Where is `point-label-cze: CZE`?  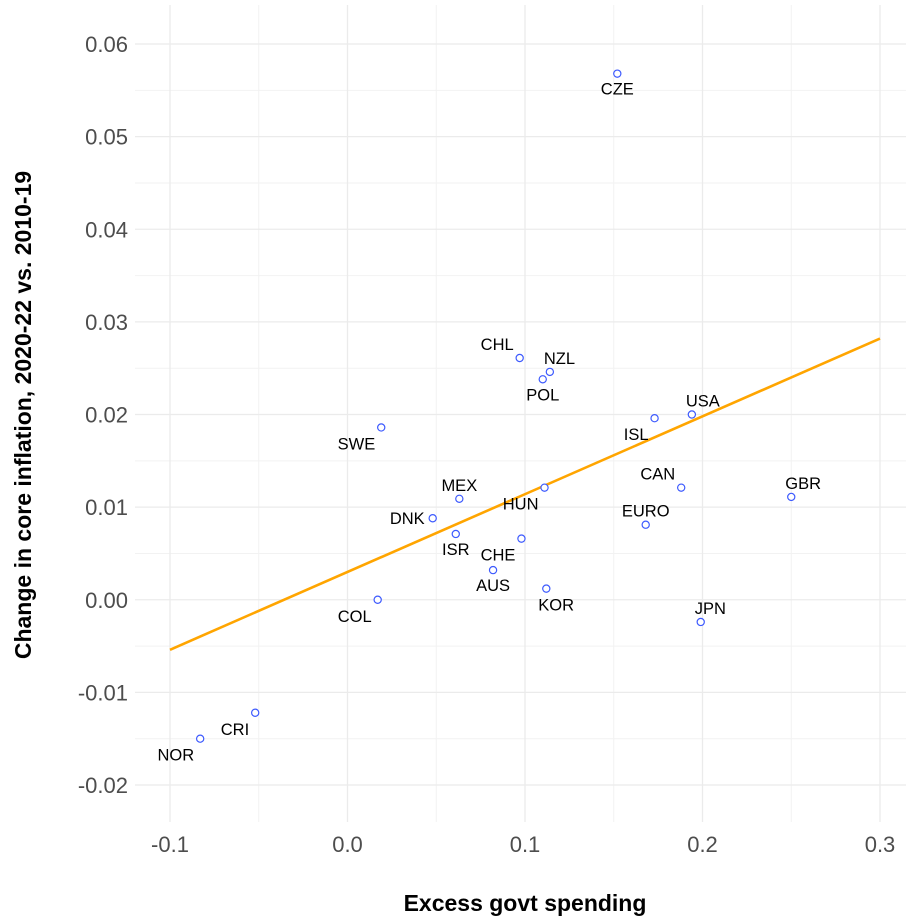 point-label-cze: CZE is located at coordinates (617, 90).